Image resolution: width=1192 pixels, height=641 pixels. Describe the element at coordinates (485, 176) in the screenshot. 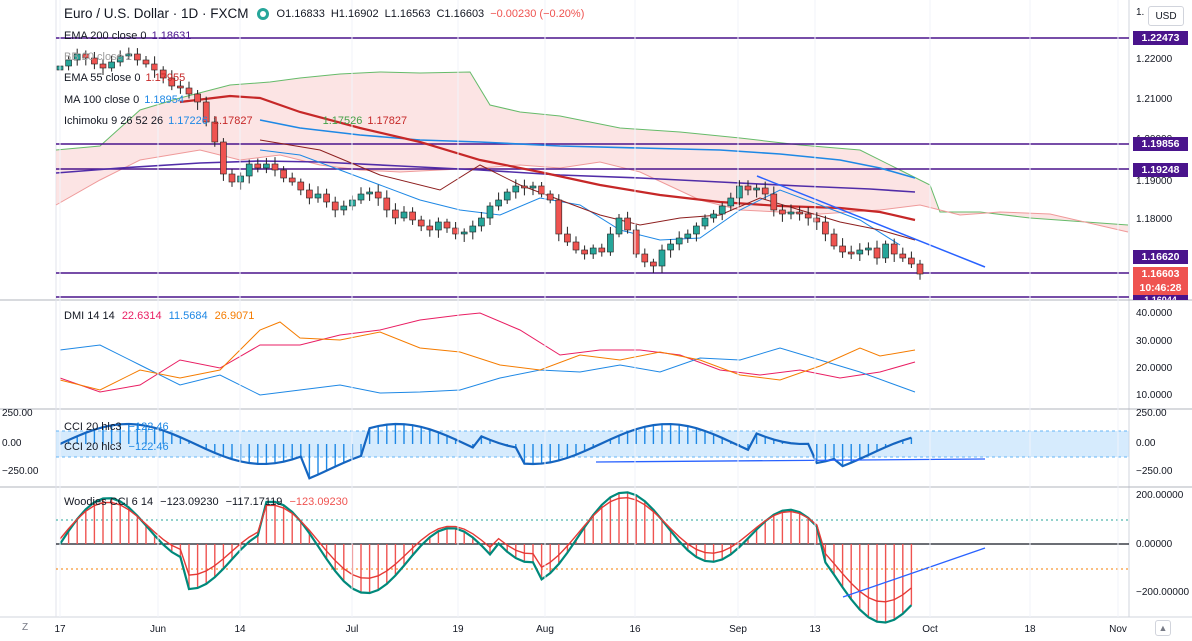

I see `ema200-line` at that location.